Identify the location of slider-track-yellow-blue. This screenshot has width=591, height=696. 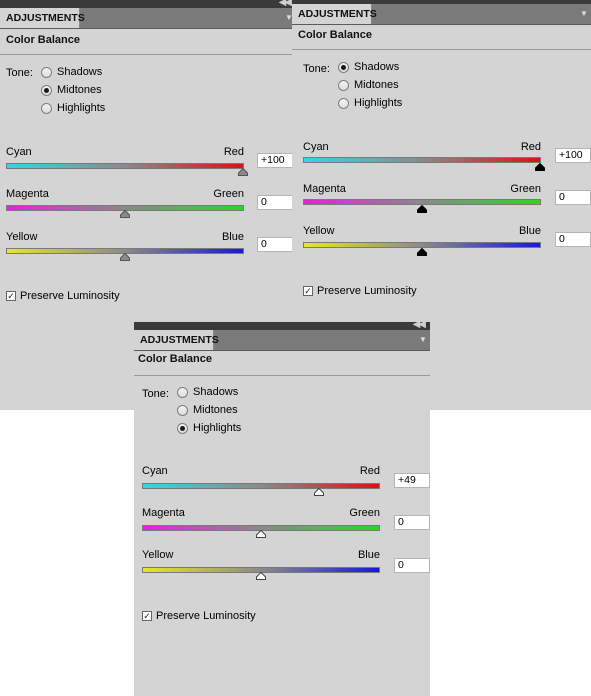
(422, 245).